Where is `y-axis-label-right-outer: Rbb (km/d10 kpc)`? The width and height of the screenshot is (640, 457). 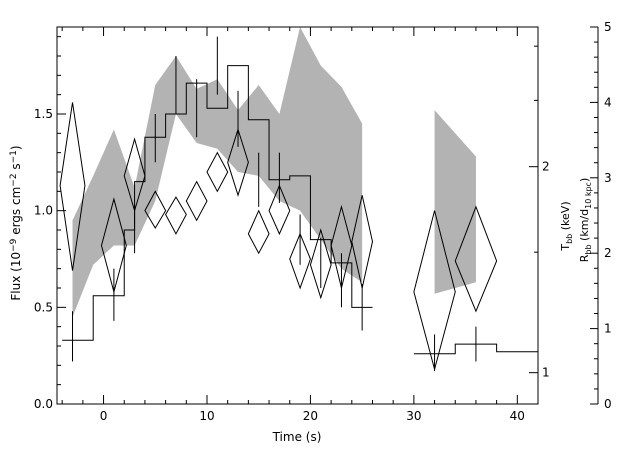 y-axis-label-right-outer: Rbb (km/d10 kpc) is located at coordinates (585, 220).